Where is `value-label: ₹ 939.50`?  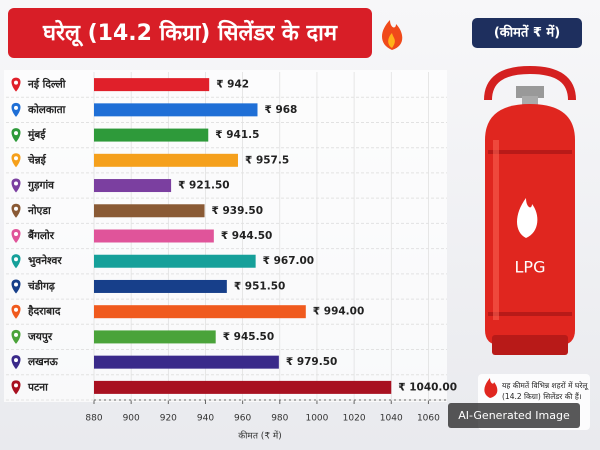
value-label: ₹ 939.50 is located at coordinates (237, 211).